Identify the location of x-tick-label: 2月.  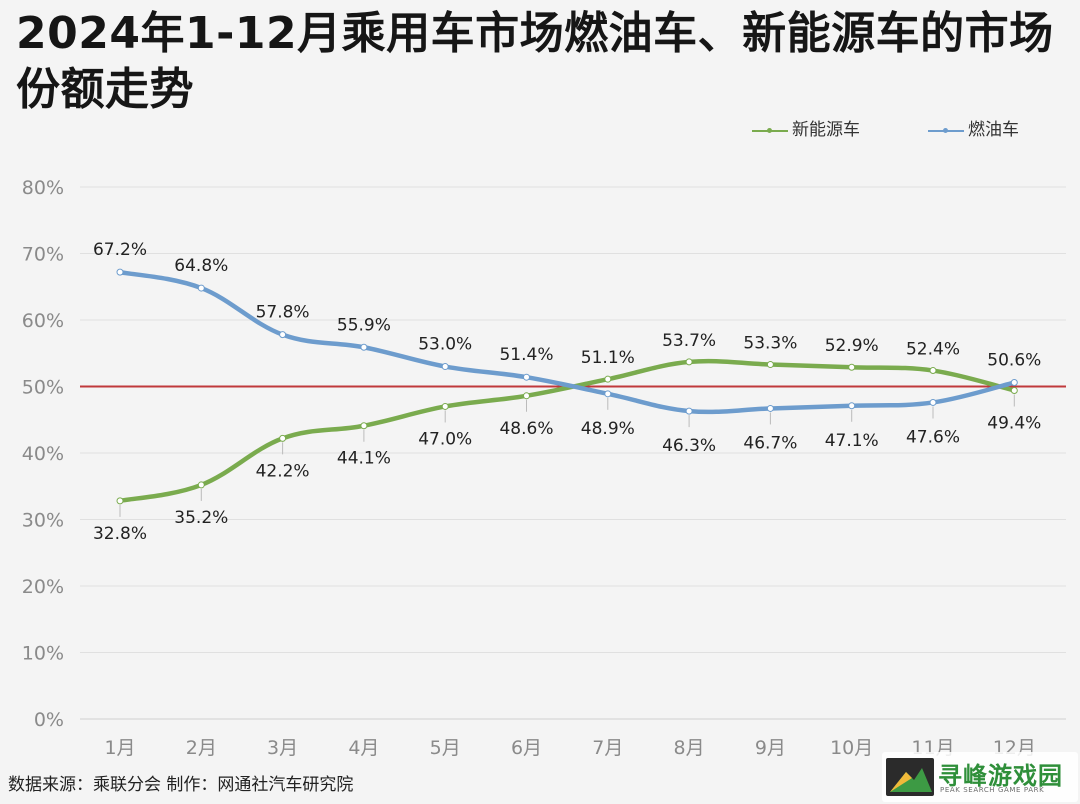
(201, 748).